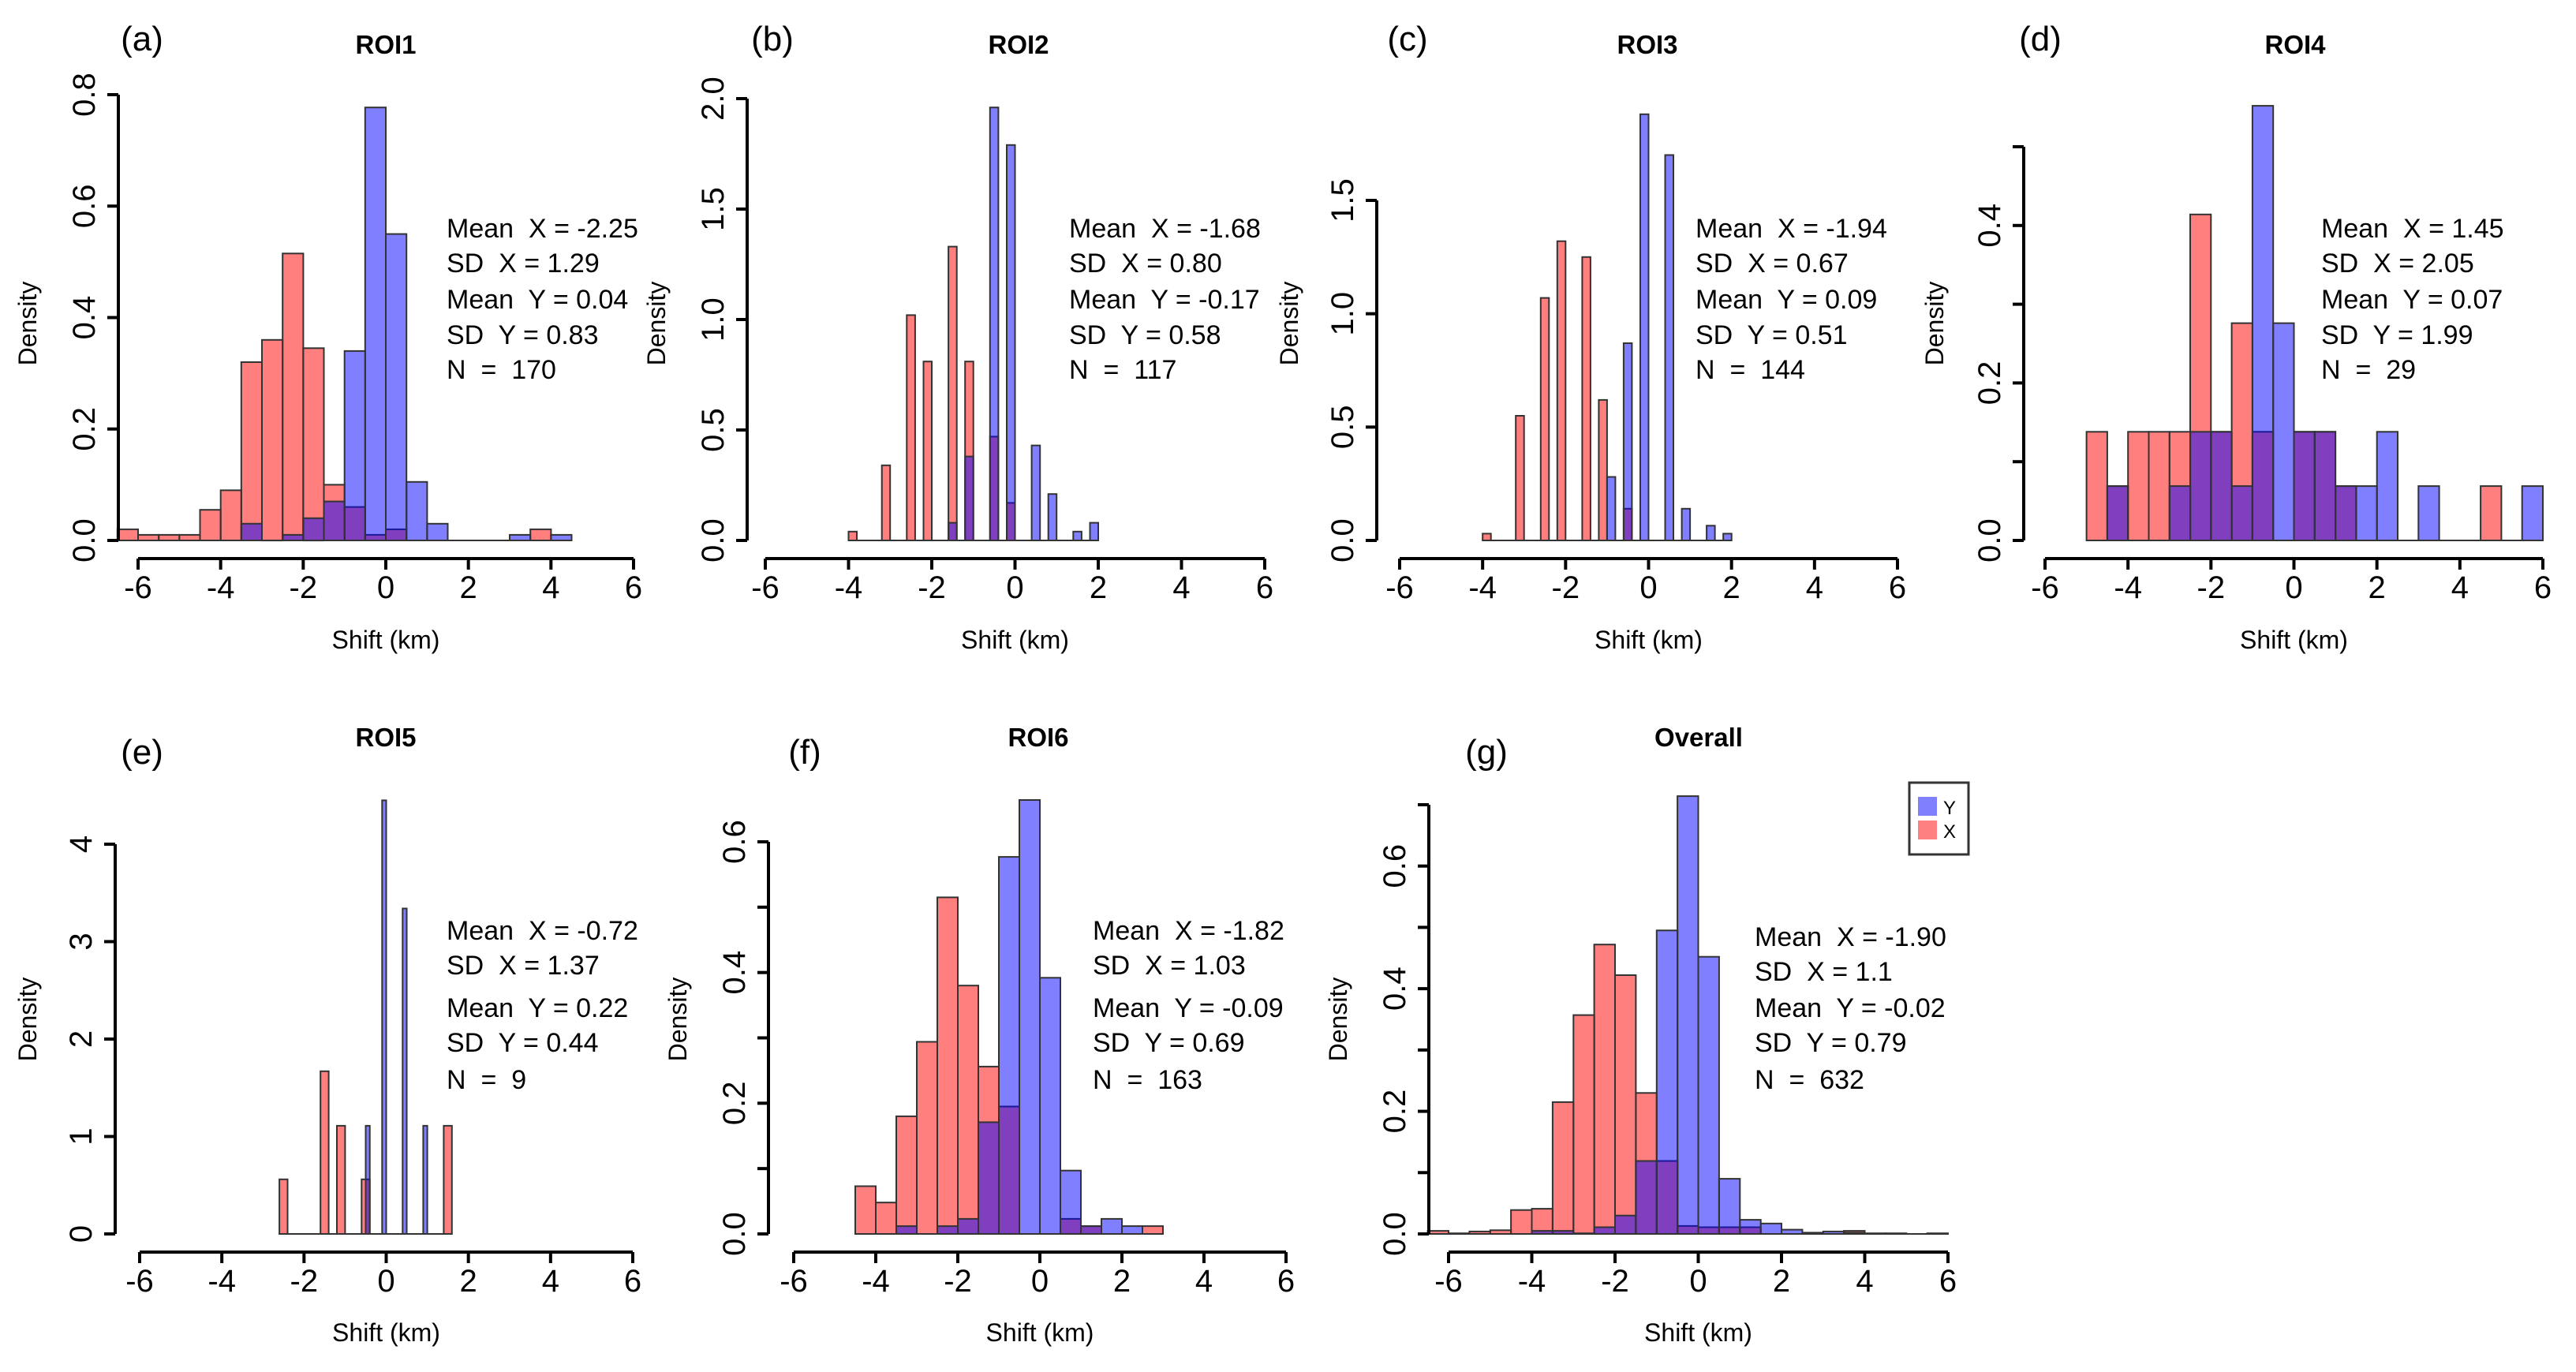 The height and width of the screenshot is (1372, 2576). Describe the element at coordinates (1018, 44) in the screenshot. I see `panel-title: ROI2` at that location.